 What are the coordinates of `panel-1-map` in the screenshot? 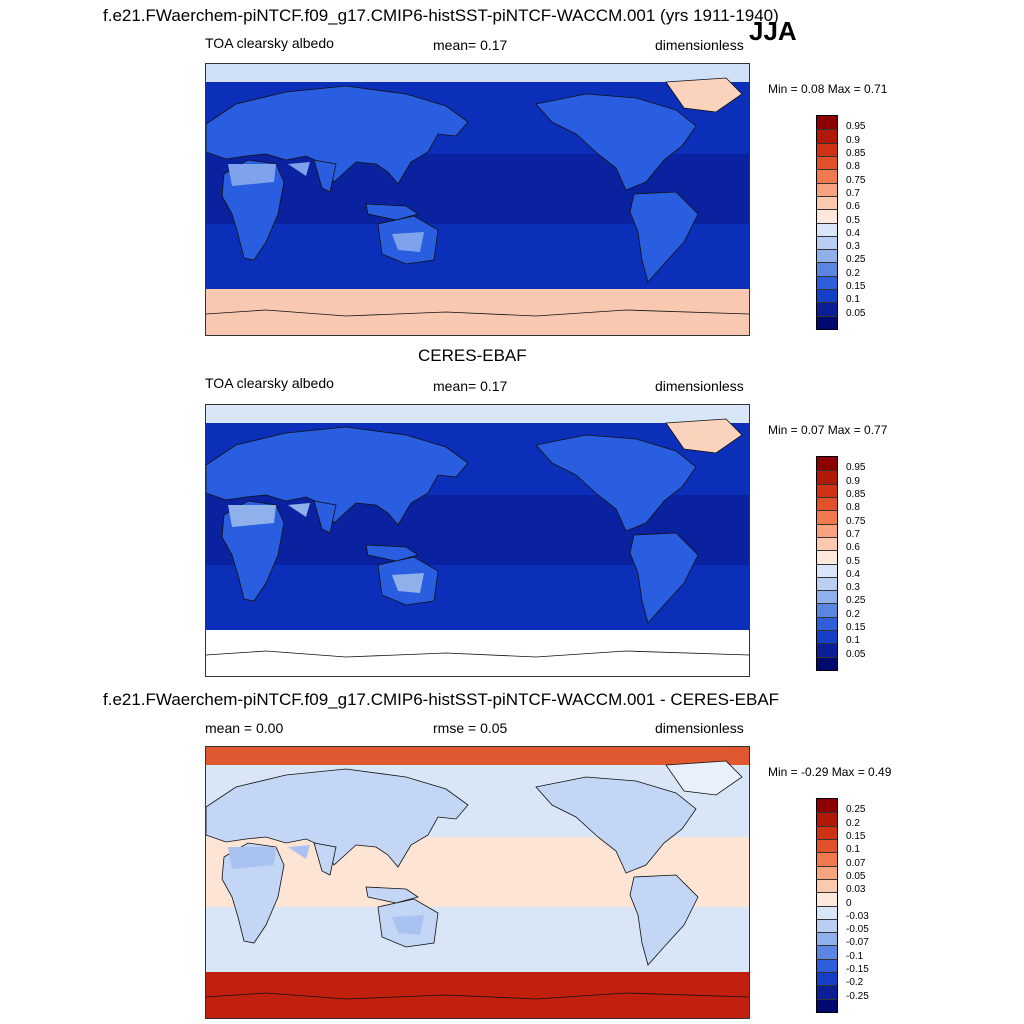 It's located at (477, 199).